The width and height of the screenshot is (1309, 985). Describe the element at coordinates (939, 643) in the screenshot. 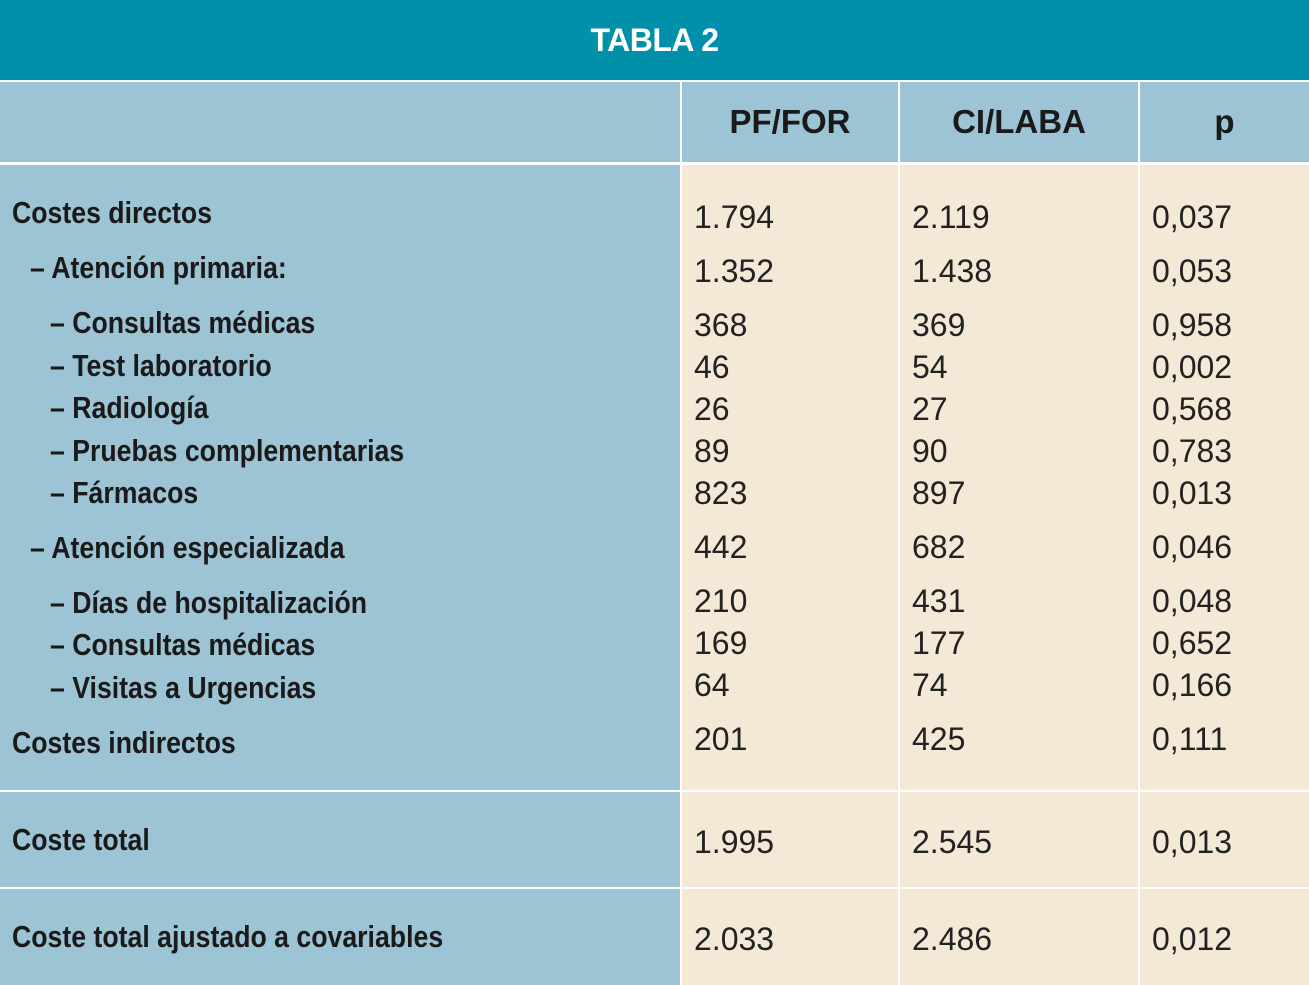

I see `row-ci-laba-value: 177` at that location.